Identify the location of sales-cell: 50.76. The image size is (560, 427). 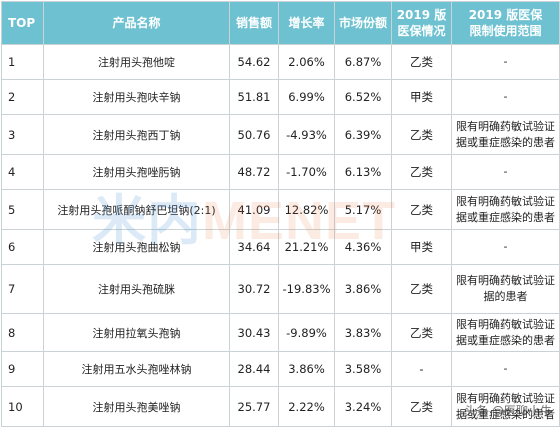
(254, 134).